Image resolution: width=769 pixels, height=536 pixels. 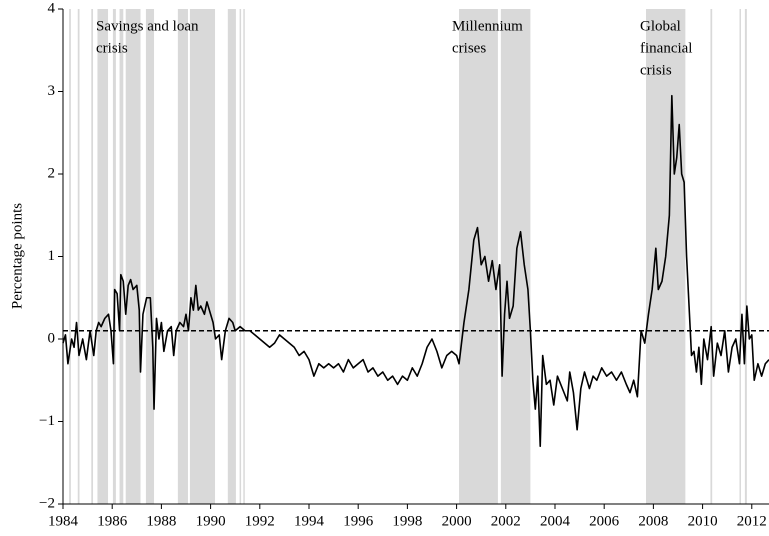 What do you see at coordinates (309, 521) in the screenshot?
I see `x-tick-label: 1994` at bounding box center [309, 521].